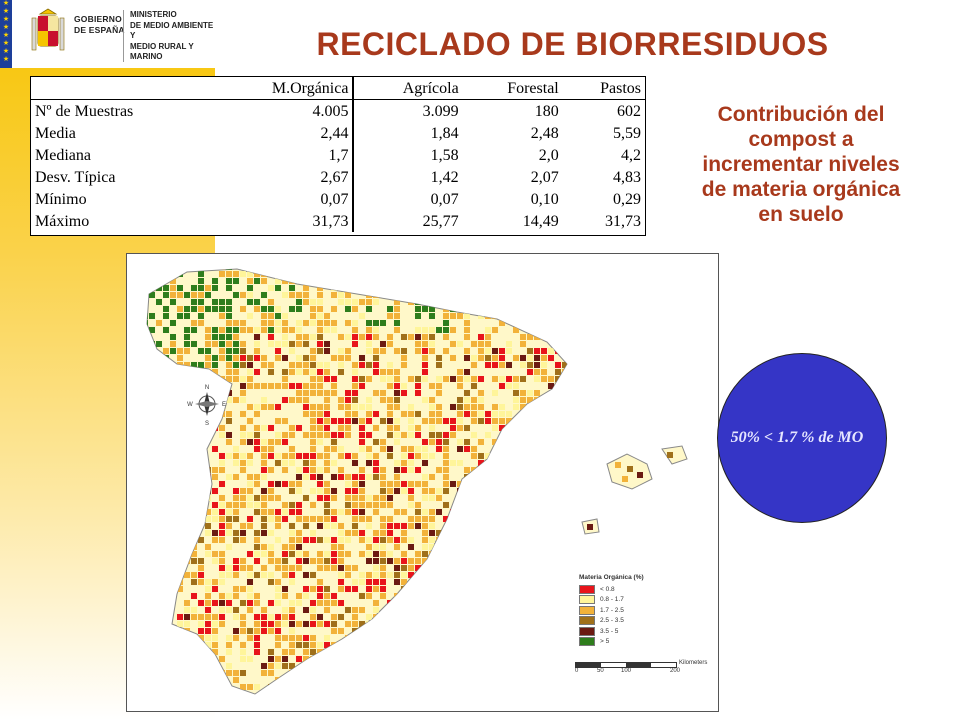  Describe the element at coordinates (224, 405) in the screenshot. I see `svg-text: E` at that location.